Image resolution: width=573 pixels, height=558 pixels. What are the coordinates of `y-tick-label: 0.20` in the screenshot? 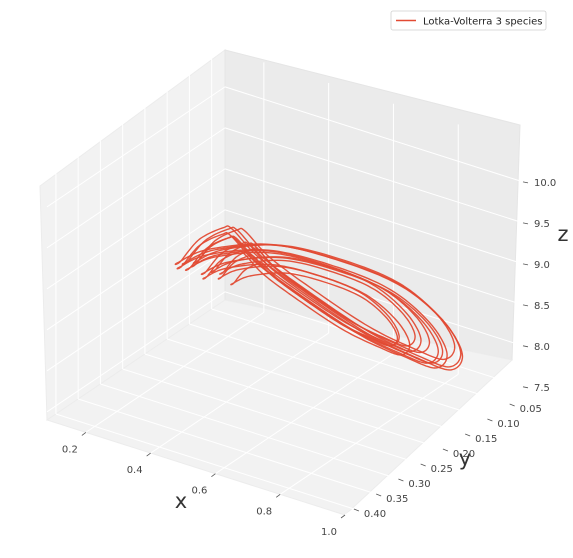 It's located at (464, 454).